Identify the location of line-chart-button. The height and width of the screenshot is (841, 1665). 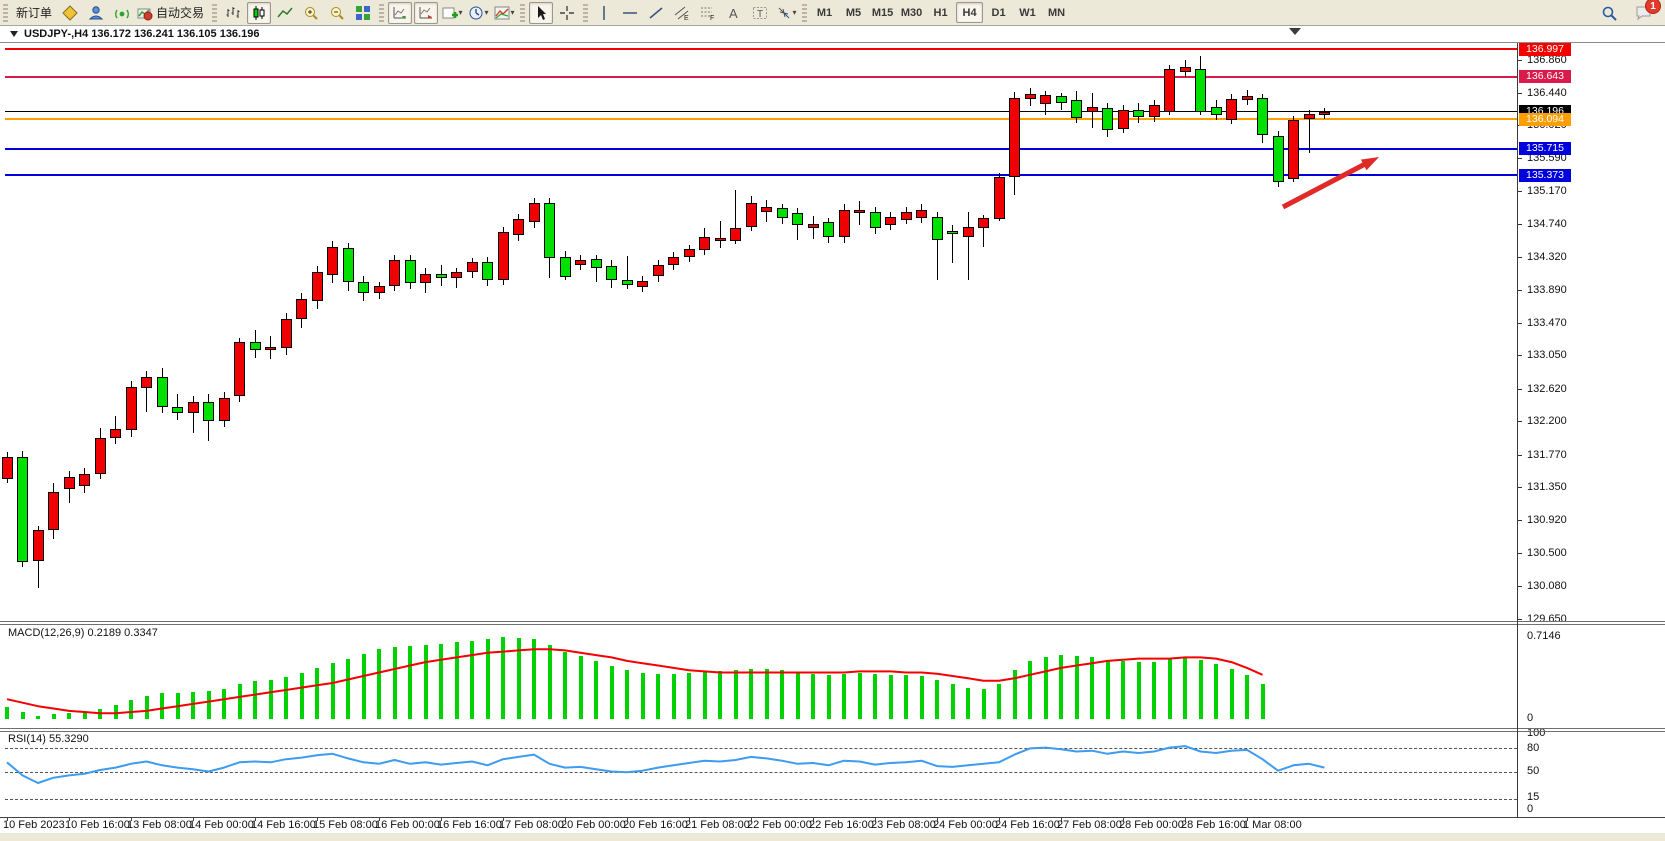
(285, 13).